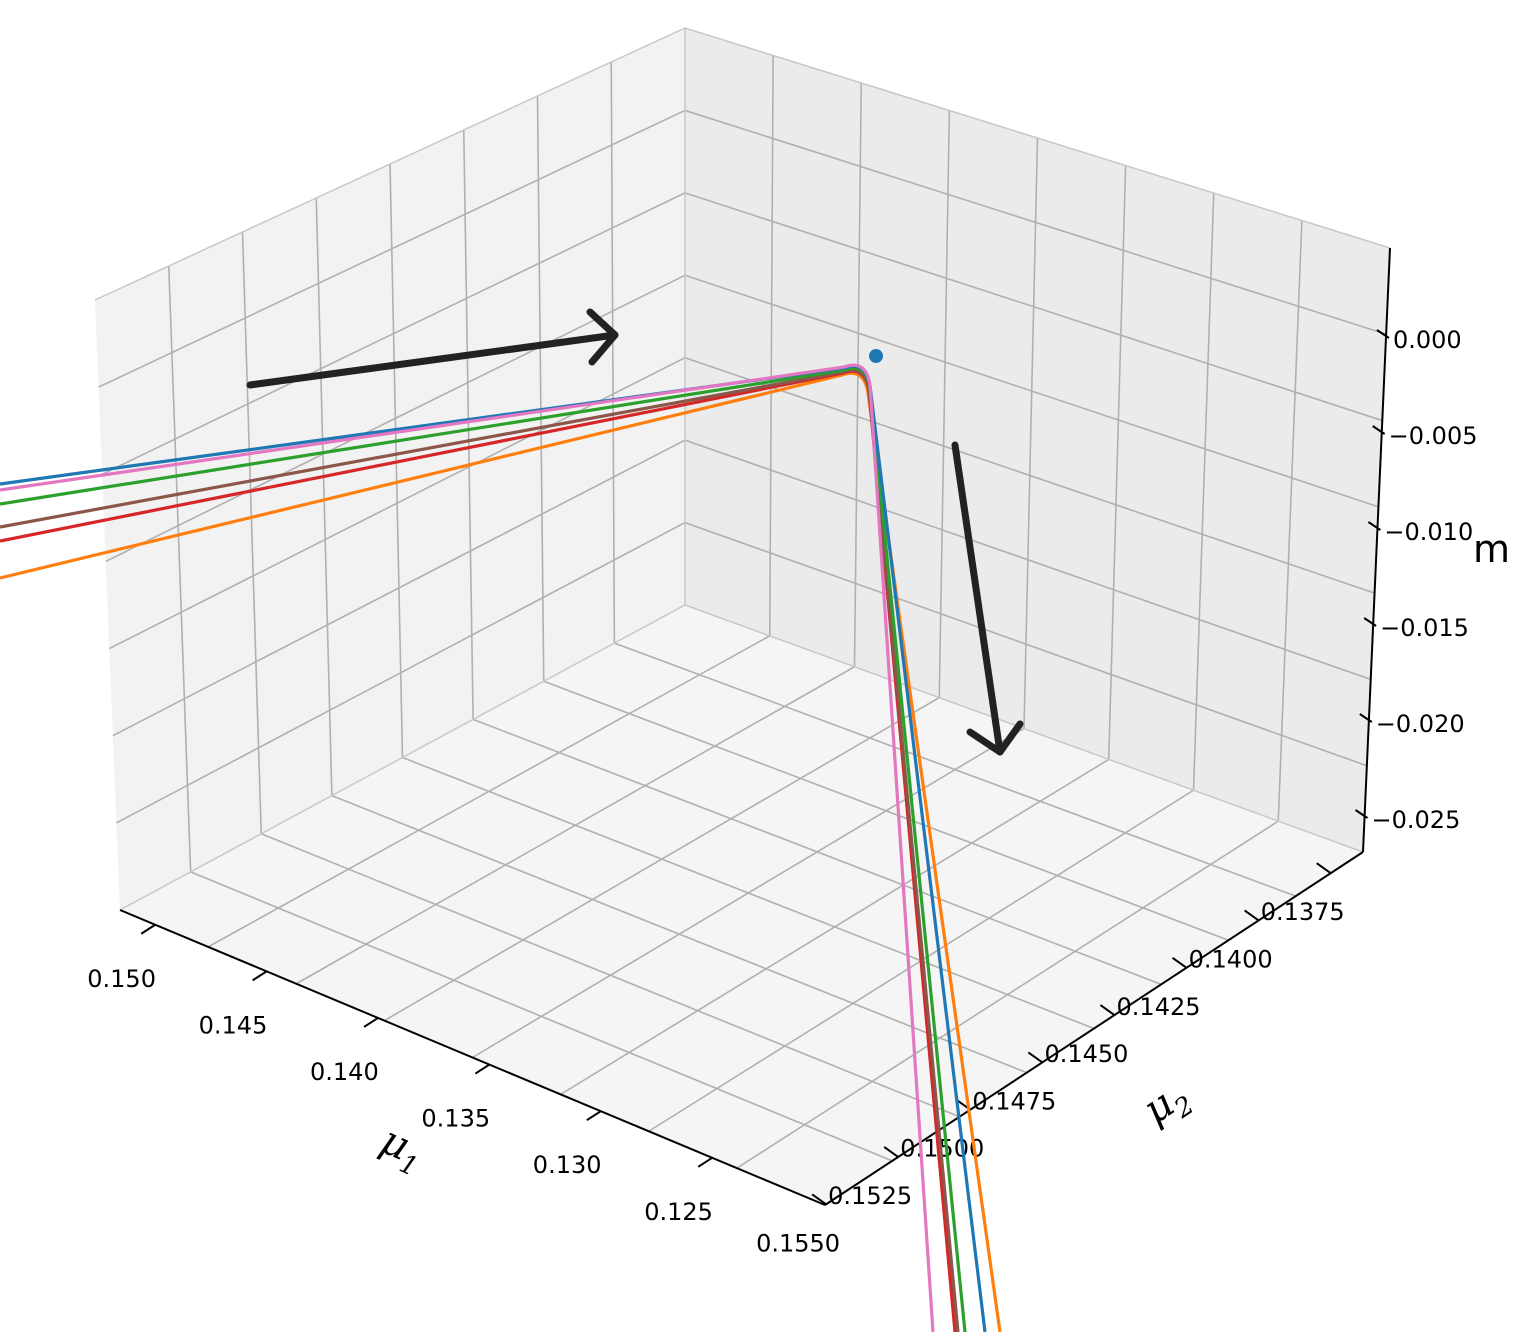 The height and width of the screenshot is (1332, 1534). I want to click on m-axis-line, so click(1376, 550).